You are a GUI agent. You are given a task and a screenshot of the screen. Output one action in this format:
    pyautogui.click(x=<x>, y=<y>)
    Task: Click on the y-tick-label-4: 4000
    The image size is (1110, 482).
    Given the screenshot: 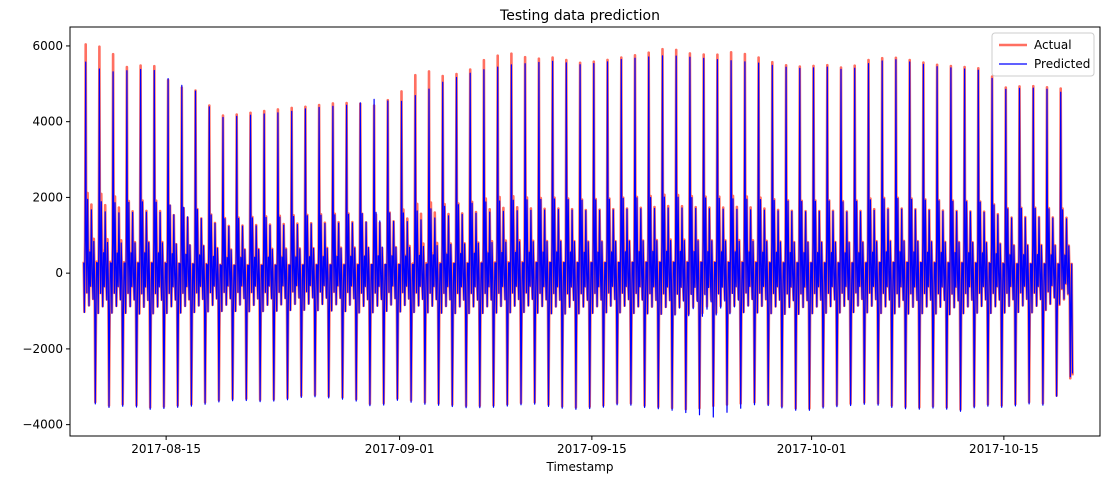 What is the action you would take?
    pyautogui.click(x=47, y=122)
    